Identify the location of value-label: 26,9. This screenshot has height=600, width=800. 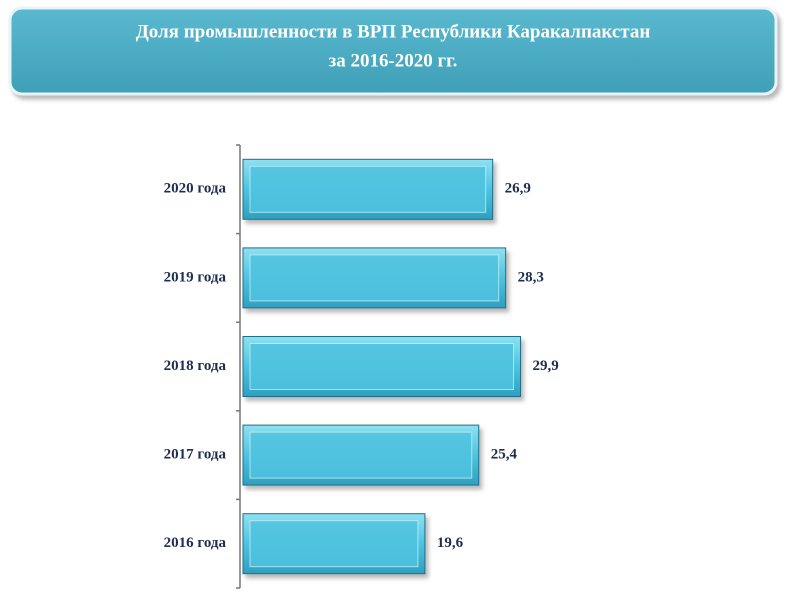
(518, 189).